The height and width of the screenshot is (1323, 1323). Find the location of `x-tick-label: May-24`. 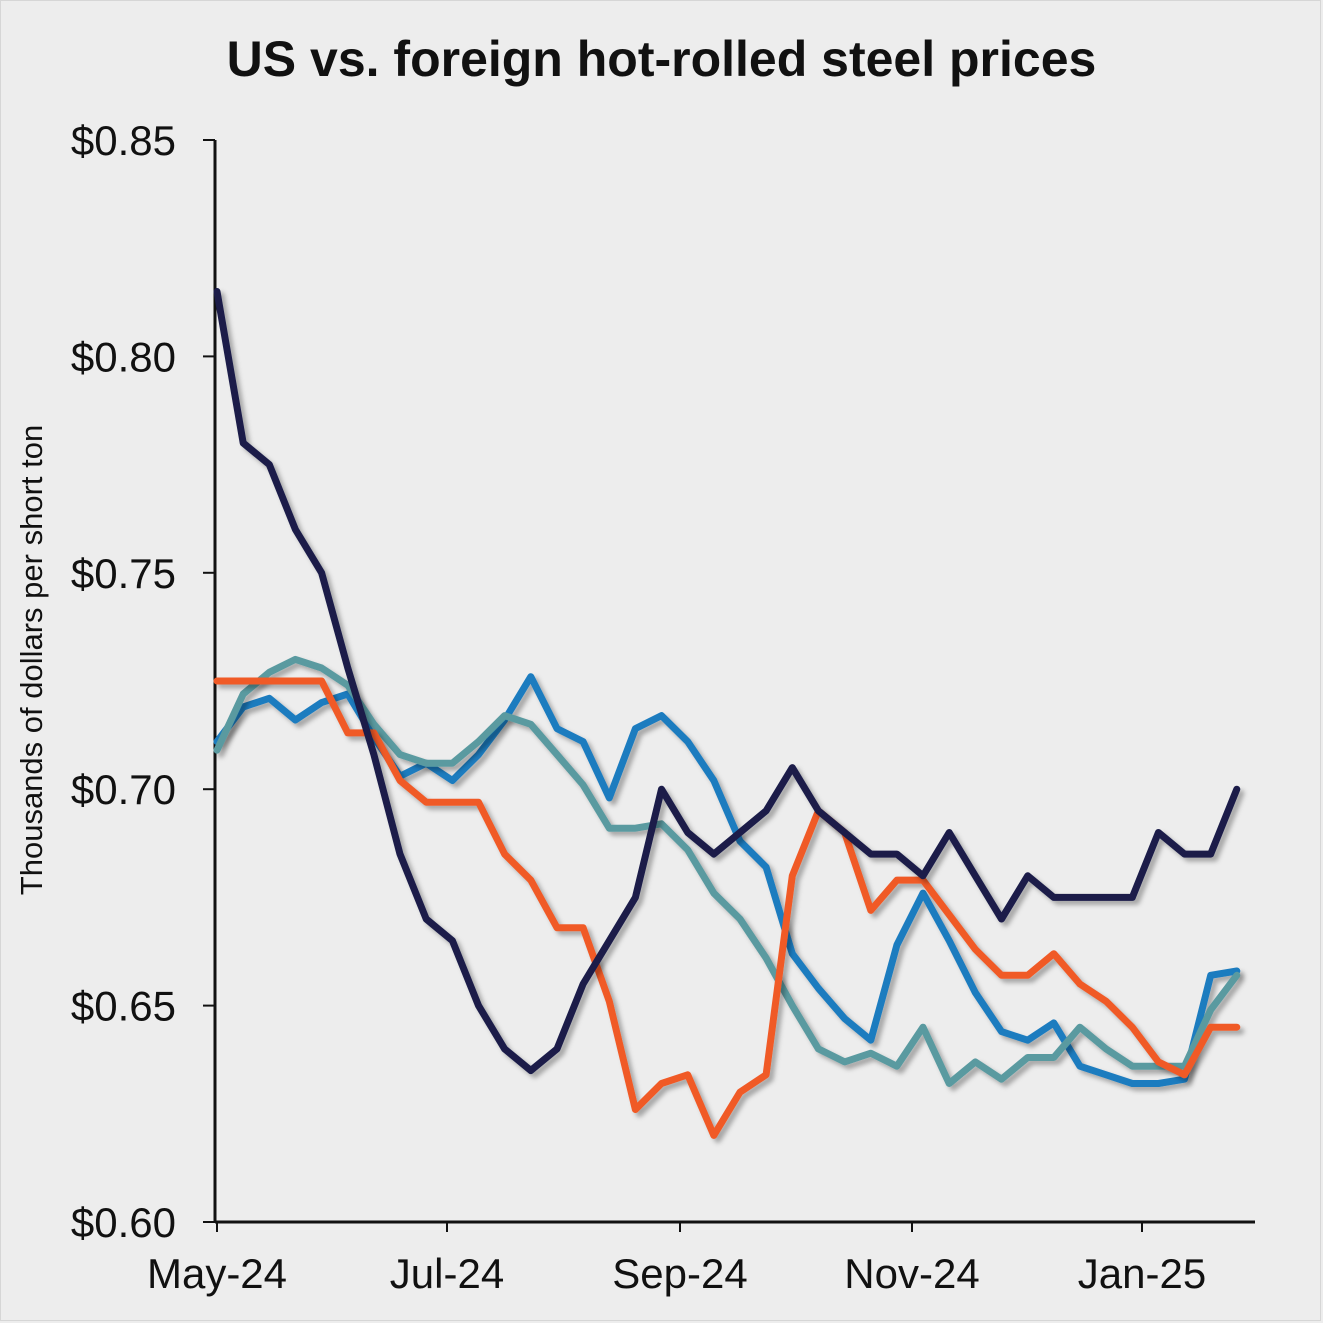

x-tick-label: May-24 is located at coordinates (217, 1273).